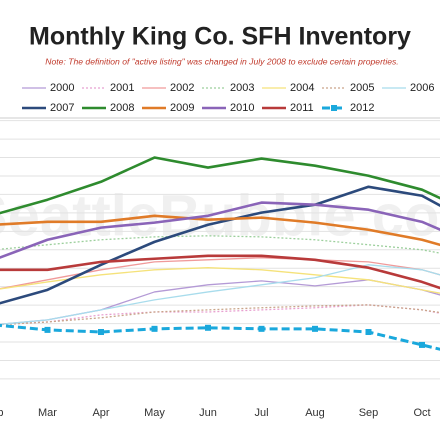 The height and width of the screenshot is (440, 440). I want to click on legend-label: 2008, so click(122, 108).